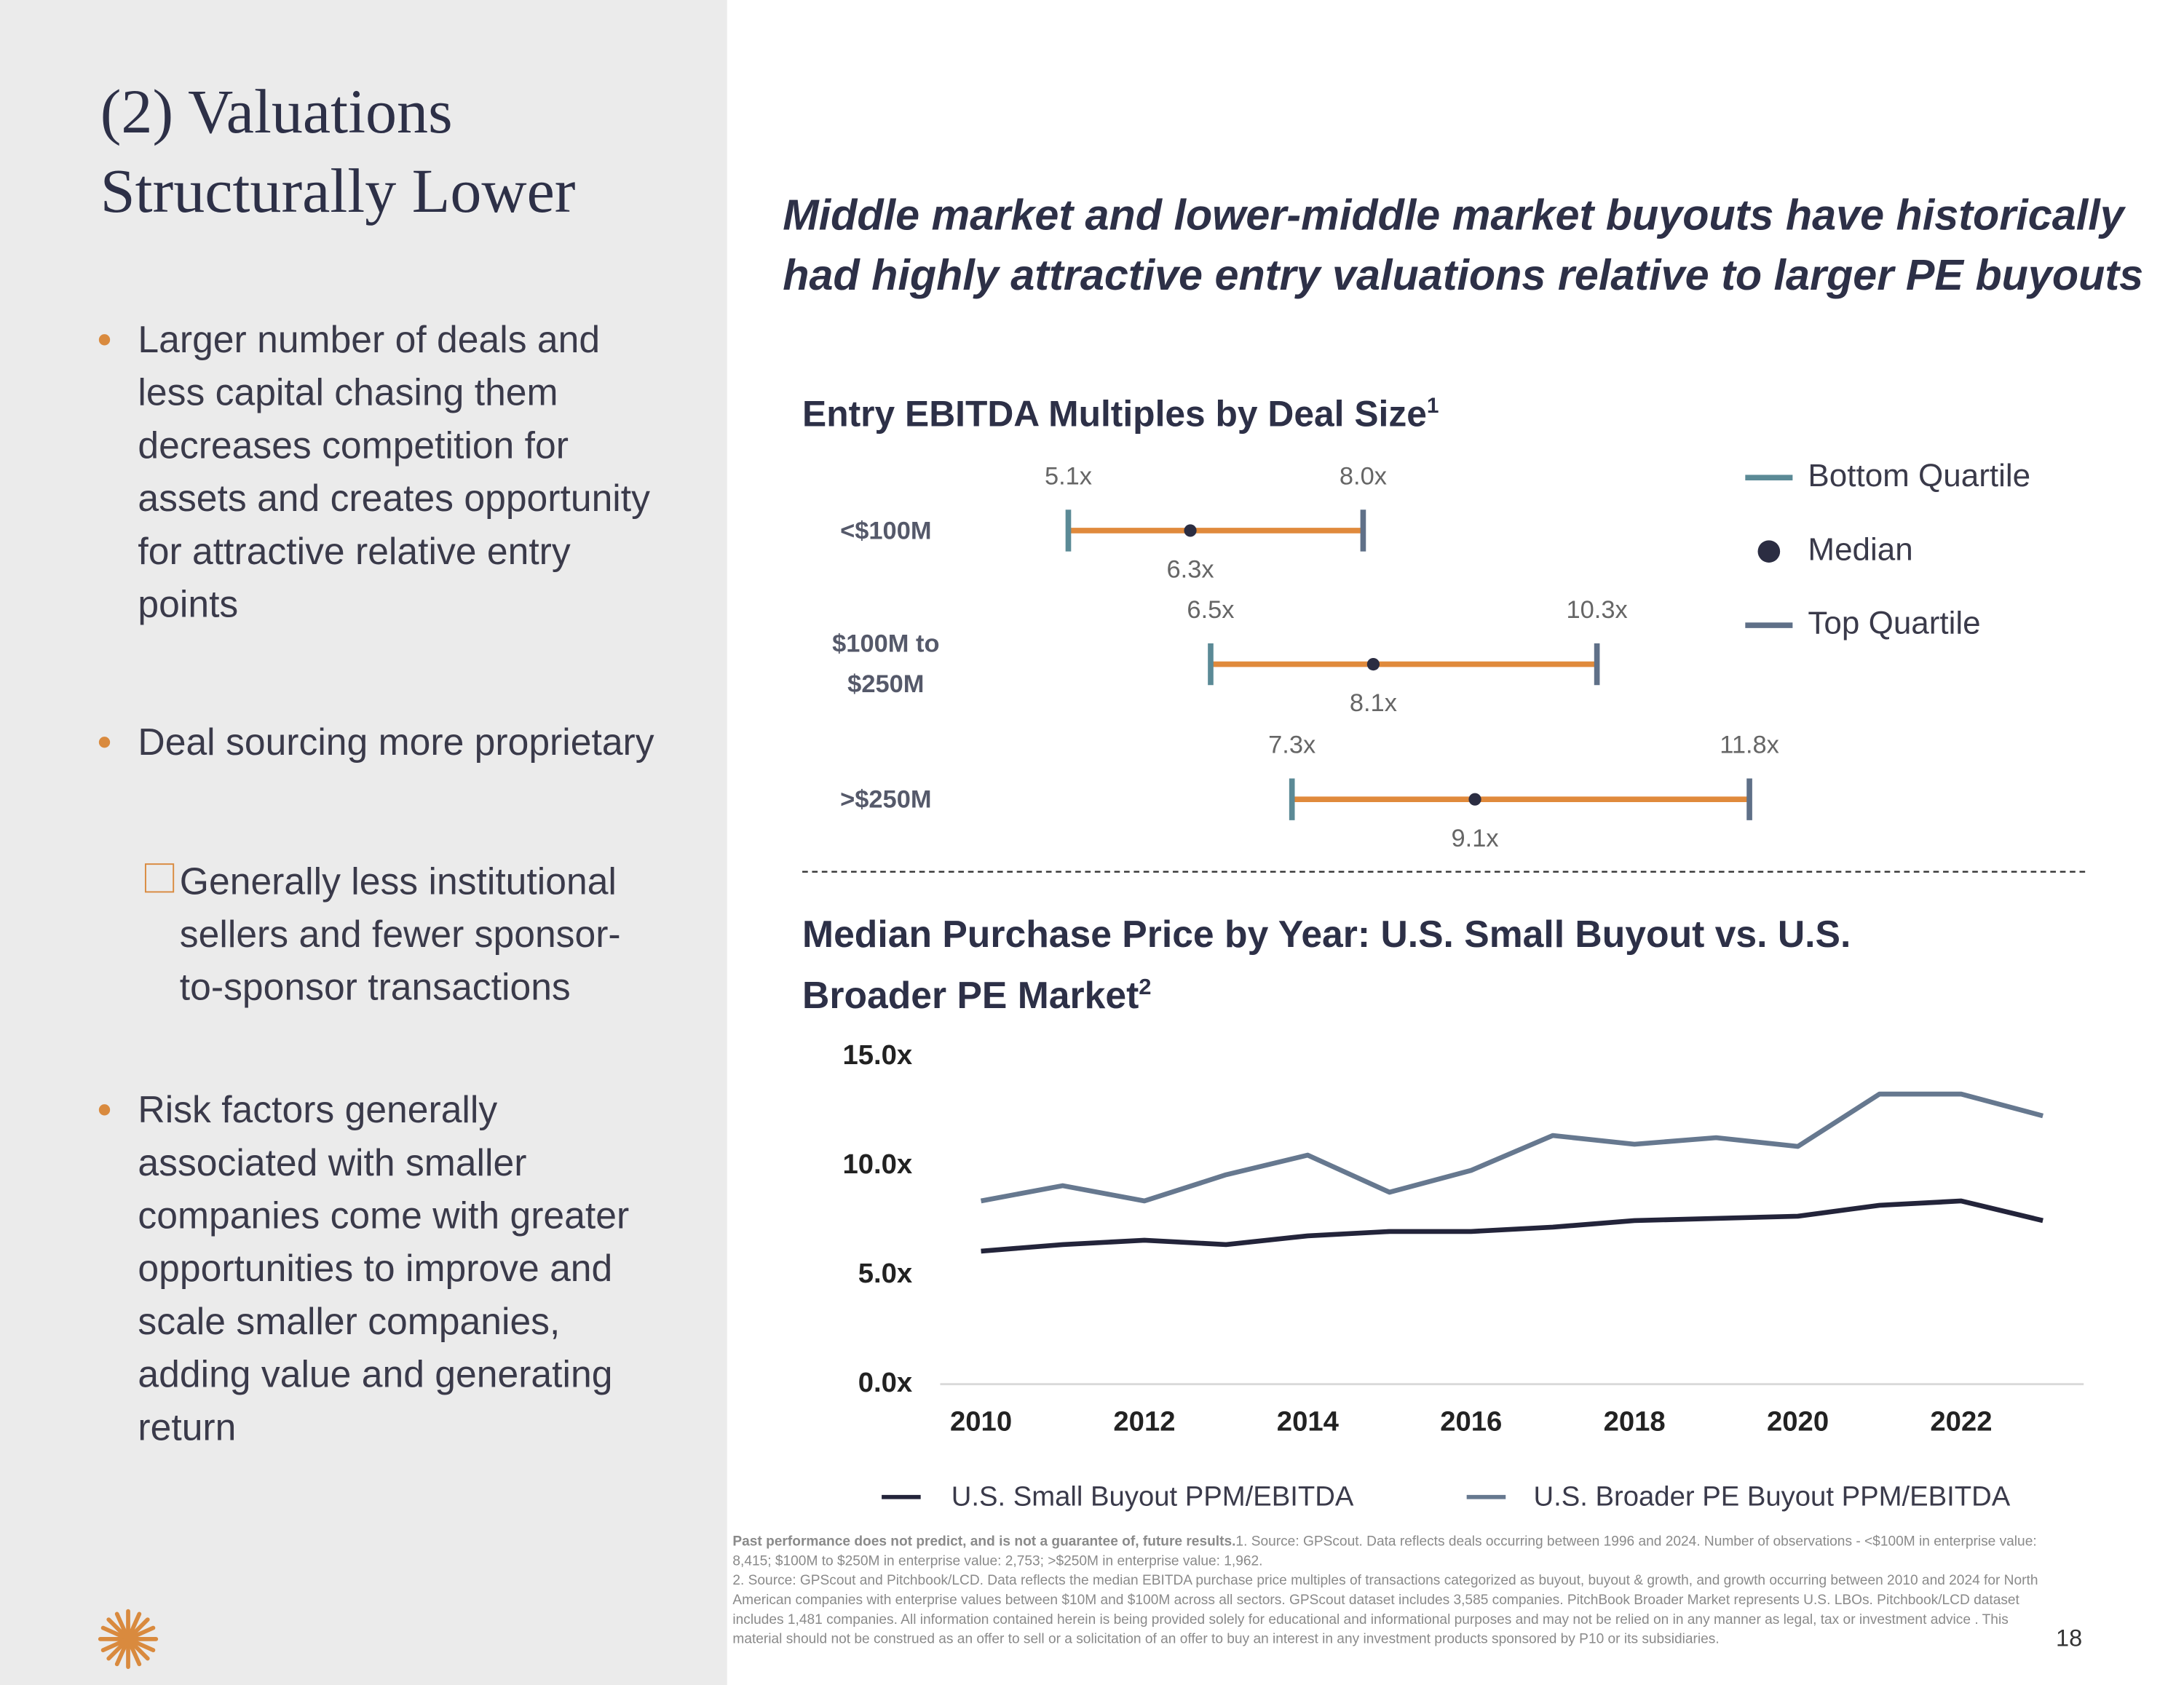 The image size is (2184, 1685). What do you see at coordinates (128, 1639) in the screenshot?
I see `logo` at bounding box center [128, 1639].